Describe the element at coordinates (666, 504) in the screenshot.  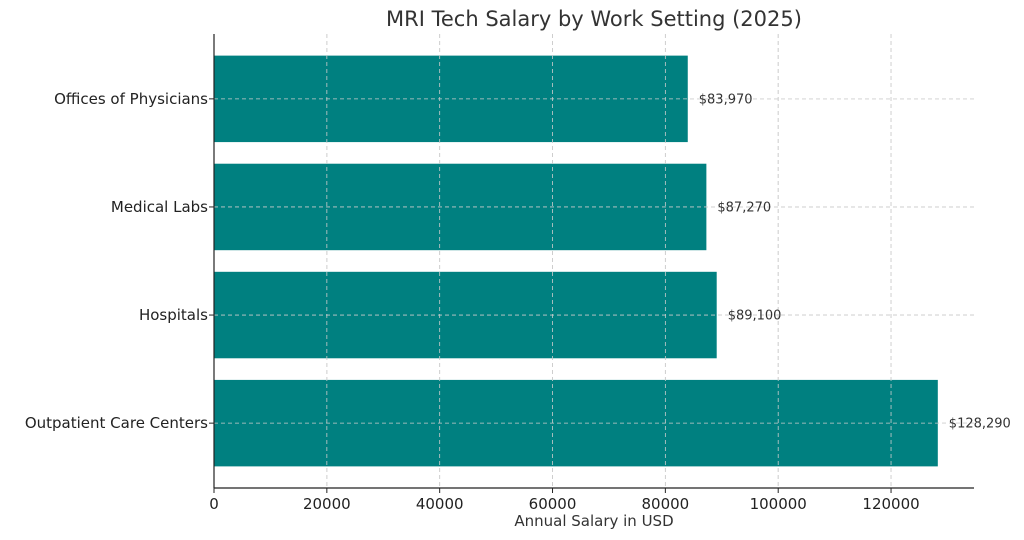
I see `x-tick-label: 80000` at that location.